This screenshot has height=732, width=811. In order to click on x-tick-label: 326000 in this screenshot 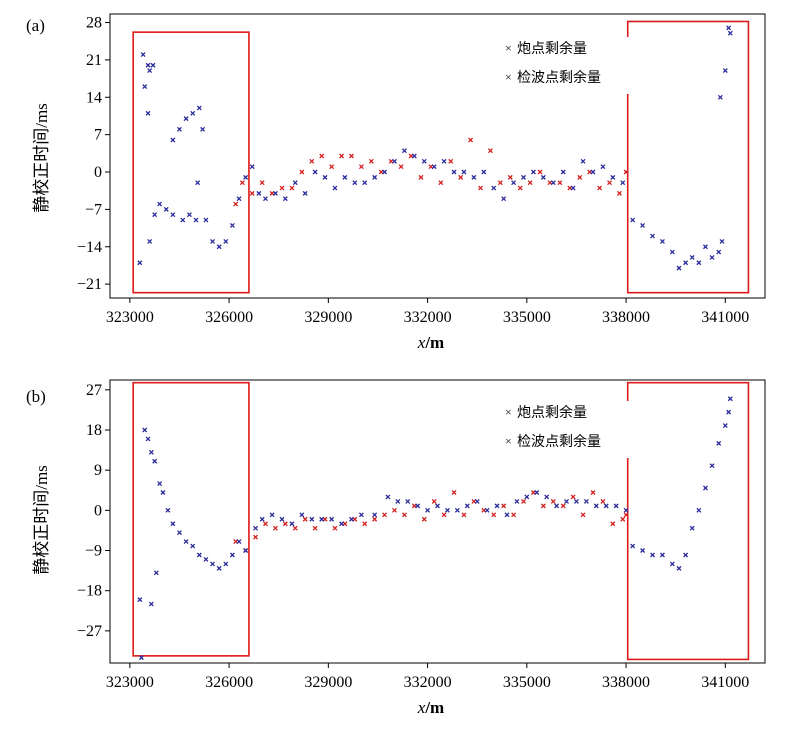, I will do `click(229, 682)`.